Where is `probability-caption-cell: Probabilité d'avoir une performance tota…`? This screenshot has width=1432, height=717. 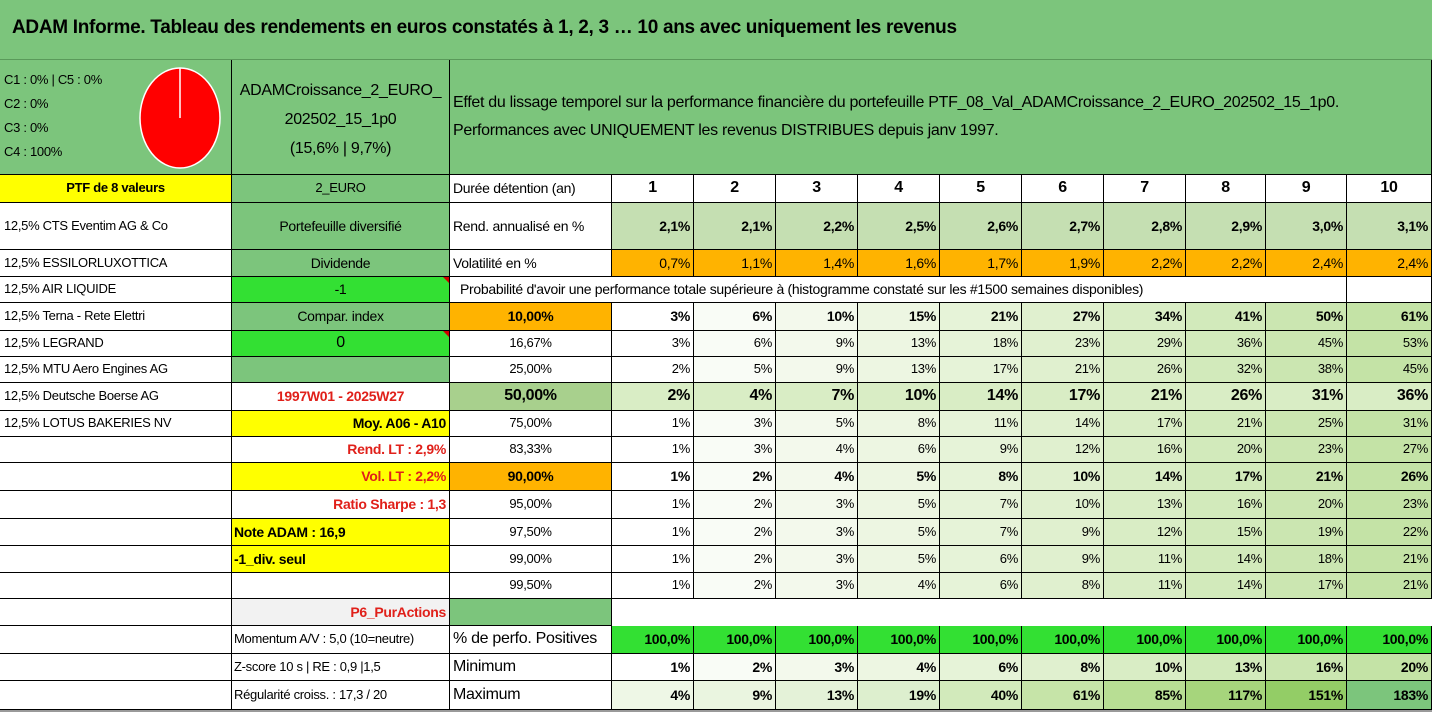 probability-caption-cell: Probabilité d'avoir une performance tota… is located at coordinates (898, 290).